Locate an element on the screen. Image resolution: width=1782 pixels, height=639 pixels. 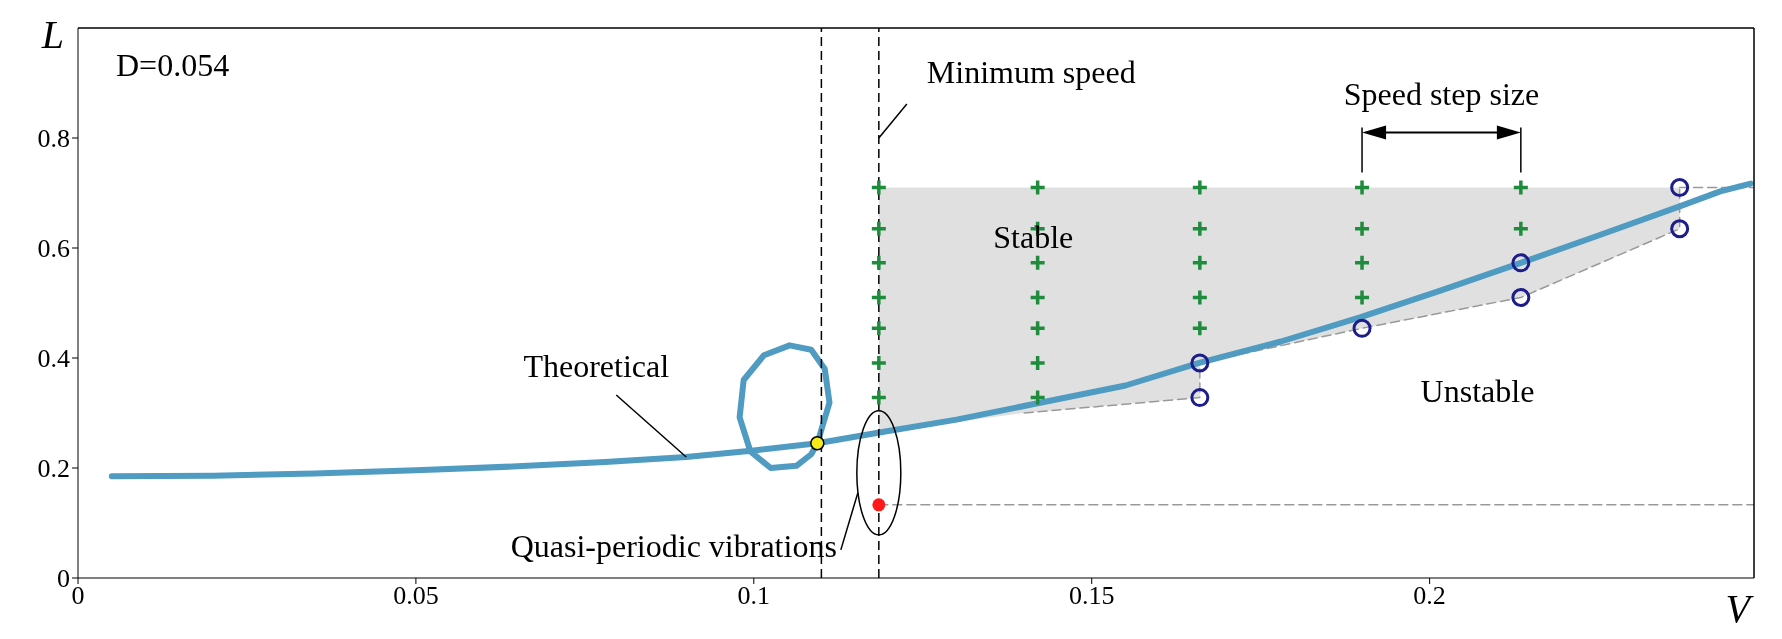
text: Theoretical is located at coordinates (596, 366).